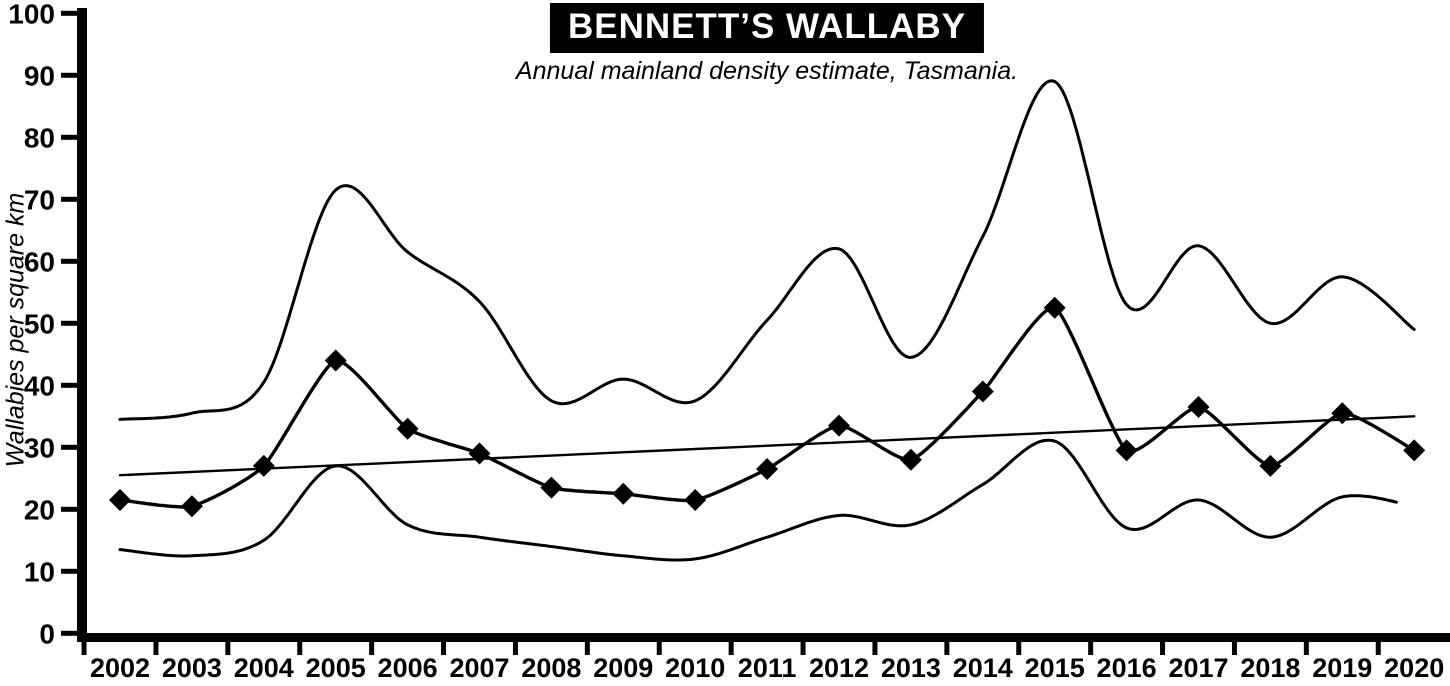  What do you see at coordinates (479, 668) in the screenshot?
I see `x-tick-label: 2007` at bounding box center [479, 668].